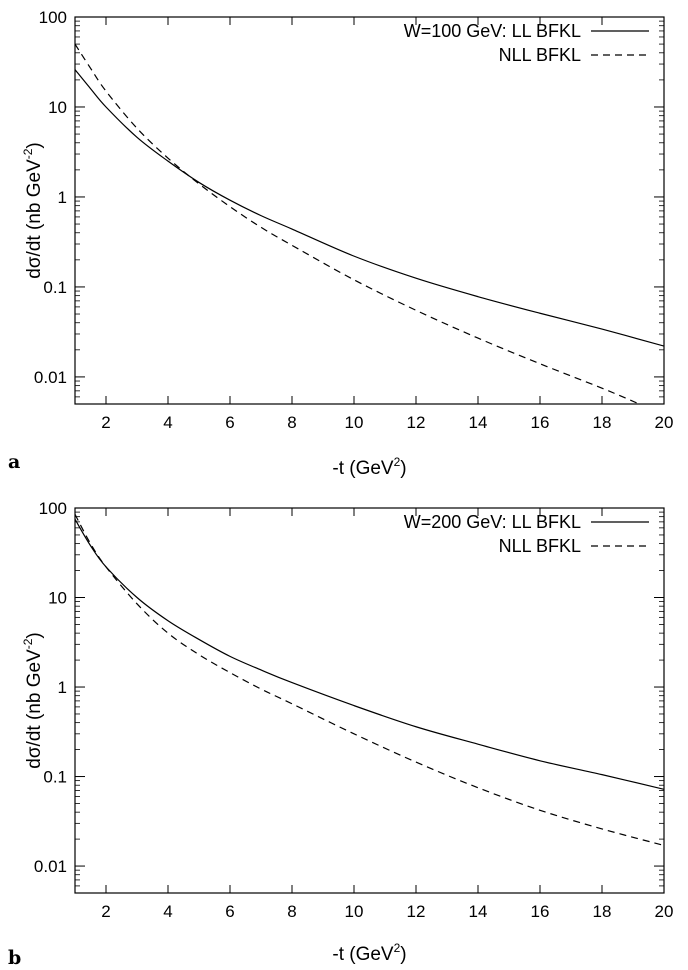  Describe the element at coordinates (14, 958) in the screenshot. I see `panel-letter: b` at that location.